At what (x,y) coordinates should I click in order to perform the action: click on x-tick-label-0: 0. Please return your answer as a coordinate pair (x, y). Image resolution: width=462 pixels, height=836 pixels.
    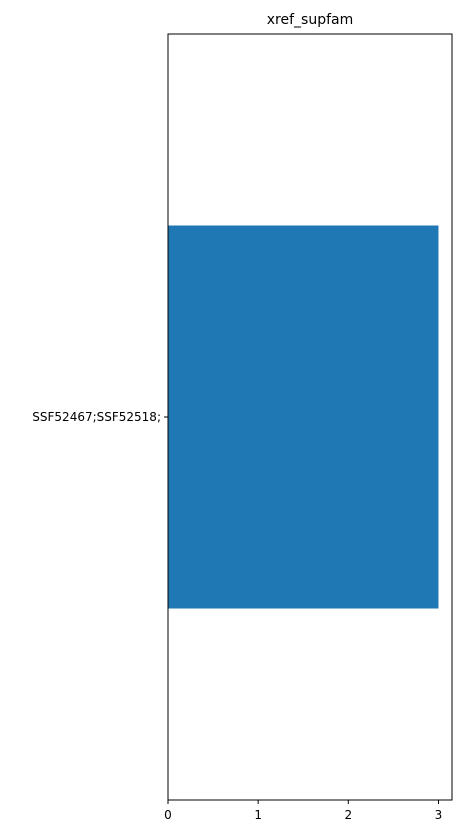
    Looking at the image, I should click on (168, 815).